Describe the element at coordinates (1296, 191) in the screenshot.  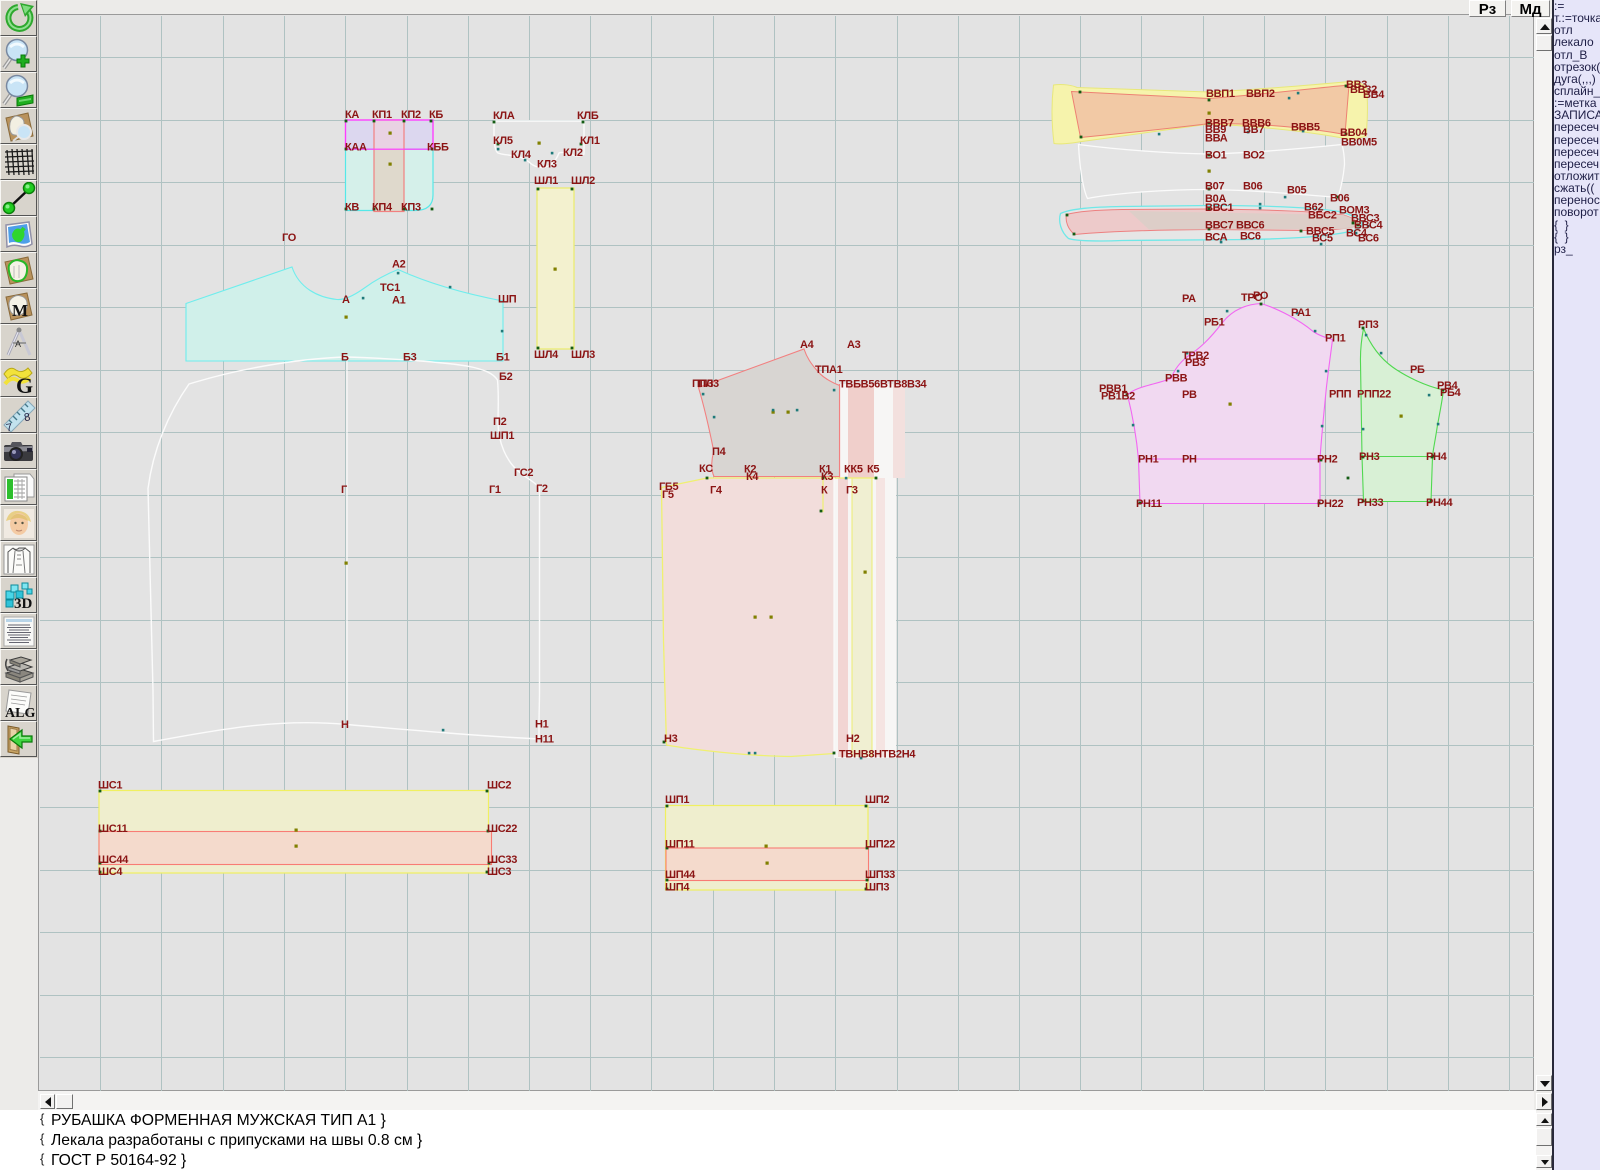
I see `svg-text: В05` at that location.